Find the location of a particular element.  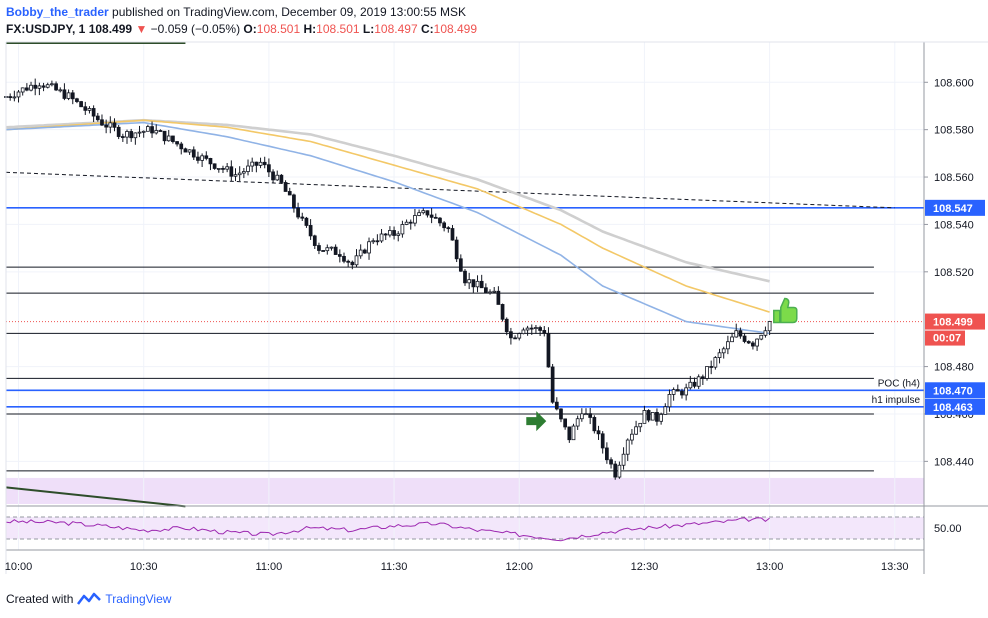

price-label-box is located at coordinates (955, 406).